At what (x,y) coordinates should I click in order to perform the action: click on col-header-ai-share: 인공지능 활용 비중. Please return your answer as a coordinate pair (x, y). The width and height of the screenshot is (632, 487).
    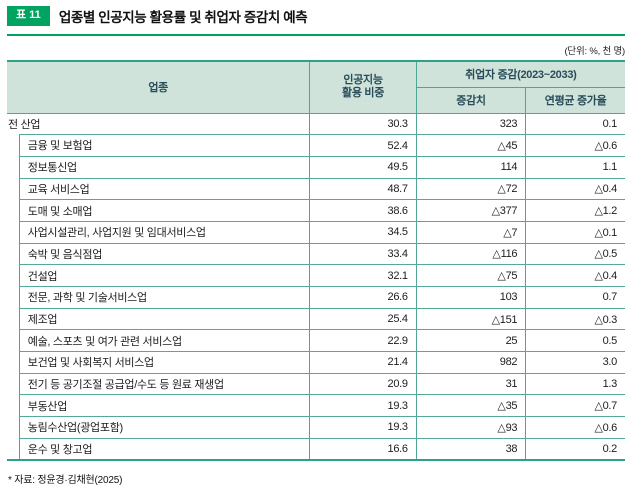
    Looking at the image, I should click on (363, 87).